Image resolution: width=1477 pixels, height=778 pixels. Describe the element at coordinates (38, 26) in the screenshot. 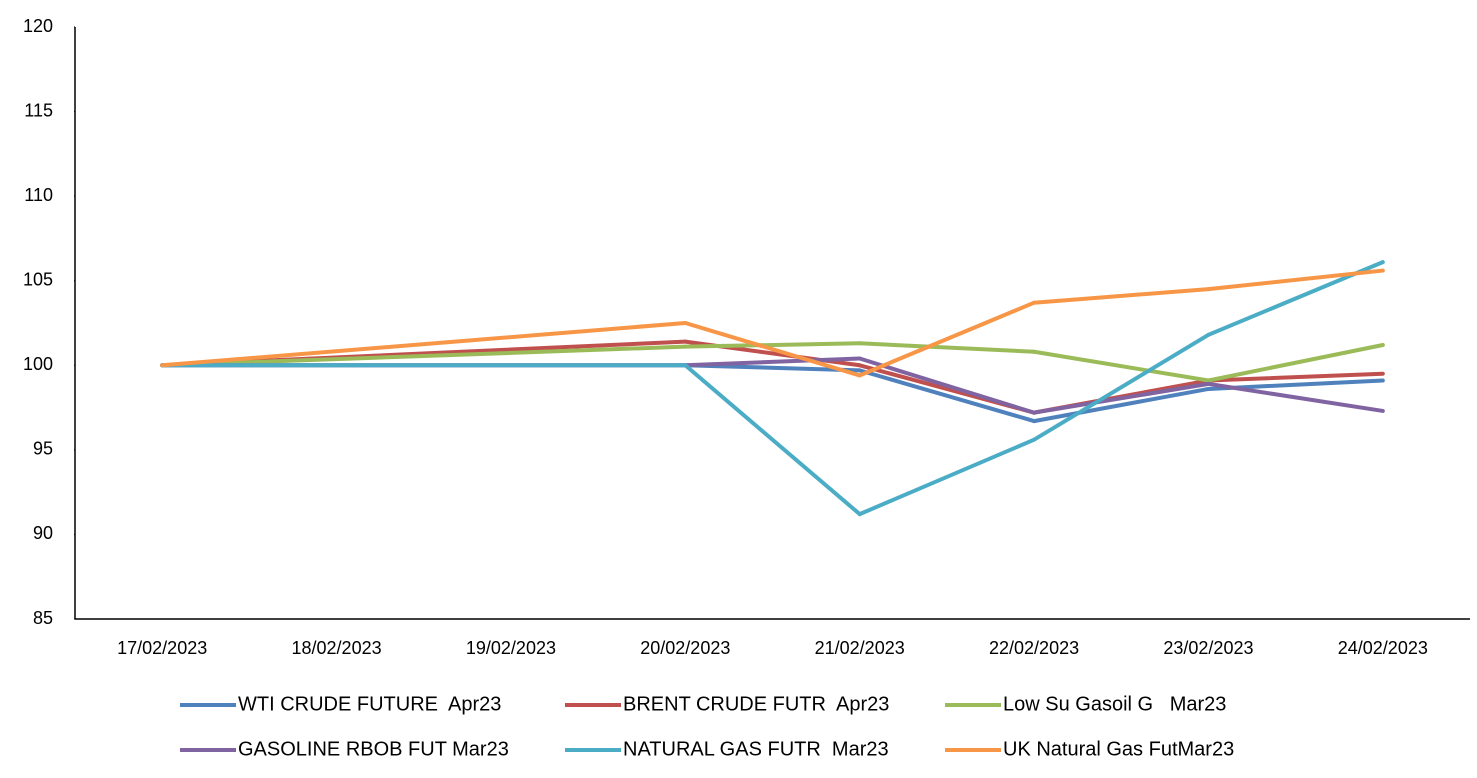

I see `y-tick-label: 120` at that location.